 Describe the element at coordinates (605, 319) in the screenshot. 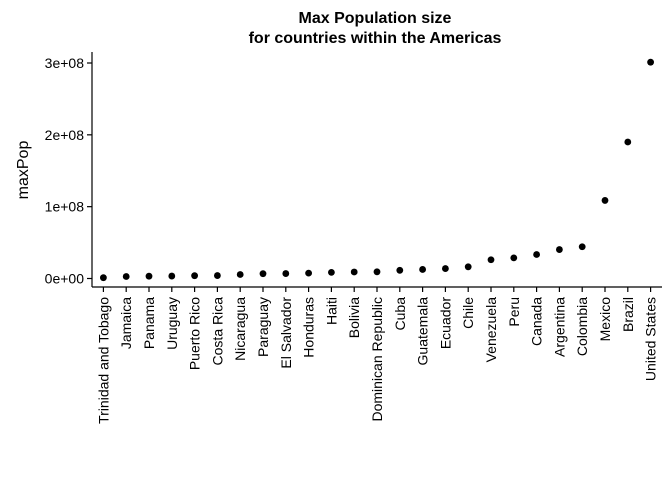

I see `x-tick-label: Mexico` at that location.